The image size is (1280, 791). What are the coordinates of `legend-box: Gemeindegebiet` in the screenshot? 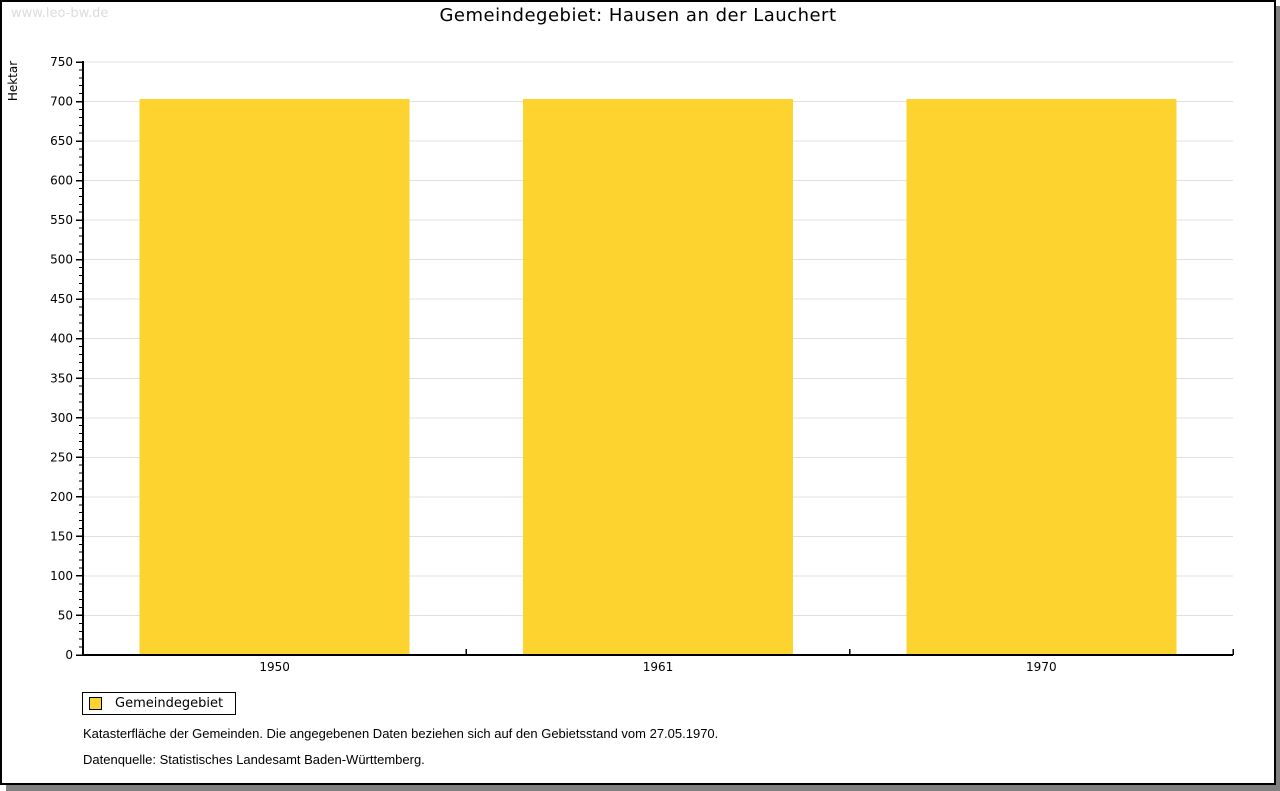 It's located at (159, 703).